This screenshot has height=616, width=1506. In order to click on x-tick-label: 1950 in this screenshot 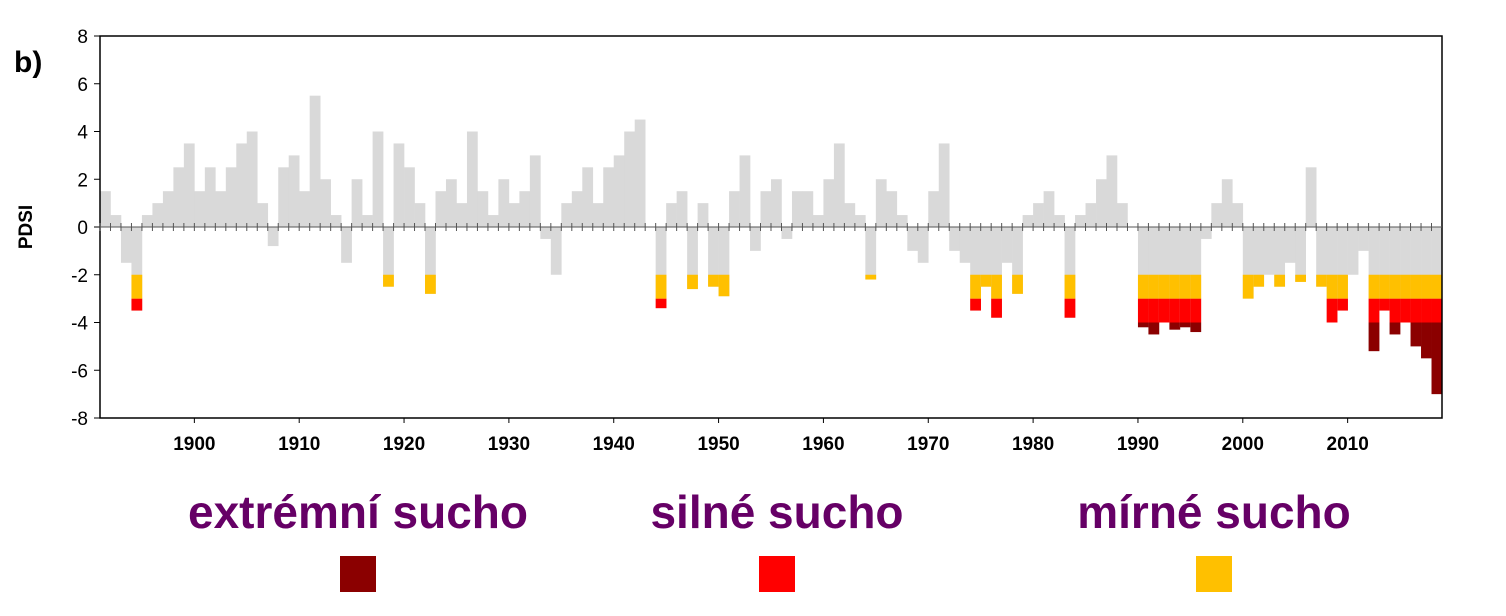, I will do `click(718, 444)`.